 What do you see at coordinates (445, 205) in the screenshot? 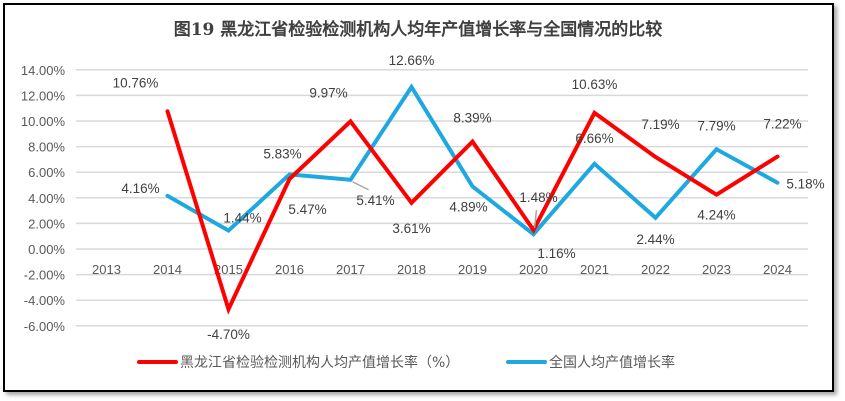
I see `leader-lines` at bounding box center [445, 205].